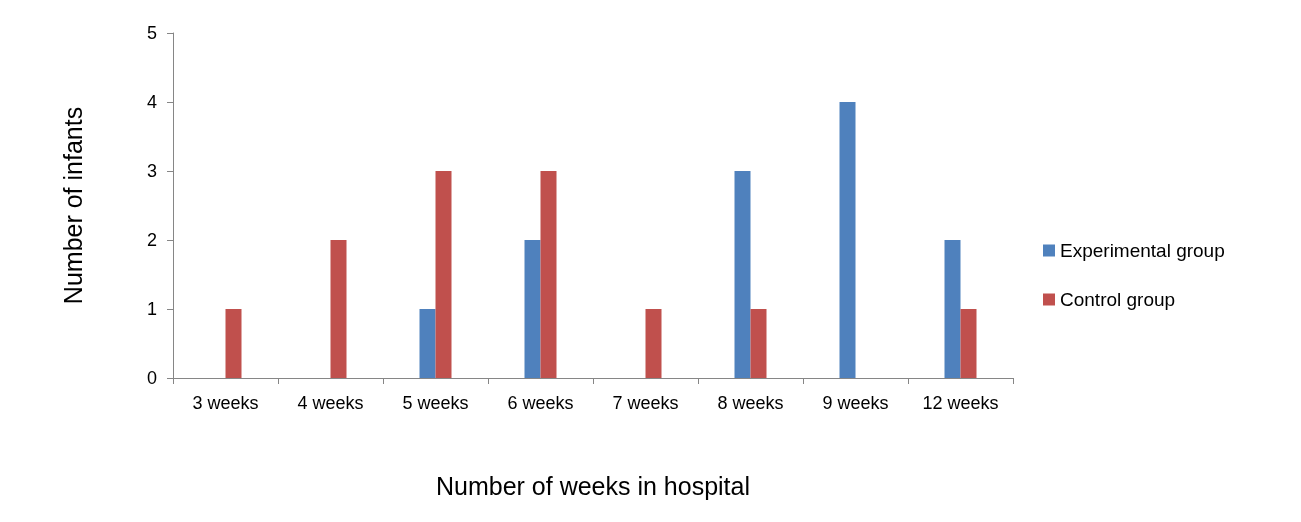 This screenshot has width=1301, height=522. What do you see at coordinates (72, 205) in the screenshot?
I see `y-axis-title: Number of infants` at bounding box center [72, 205].